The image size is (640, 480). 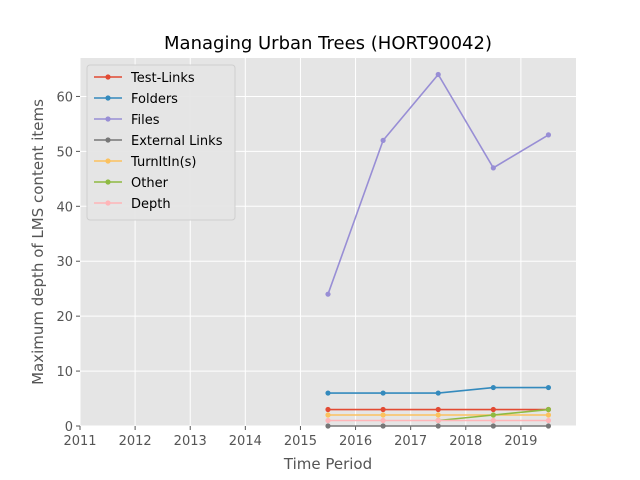 What do you see at coordinates (150, 183) in the screenshot?
I see `legend-label: Other` at bounding box center [150, 183].